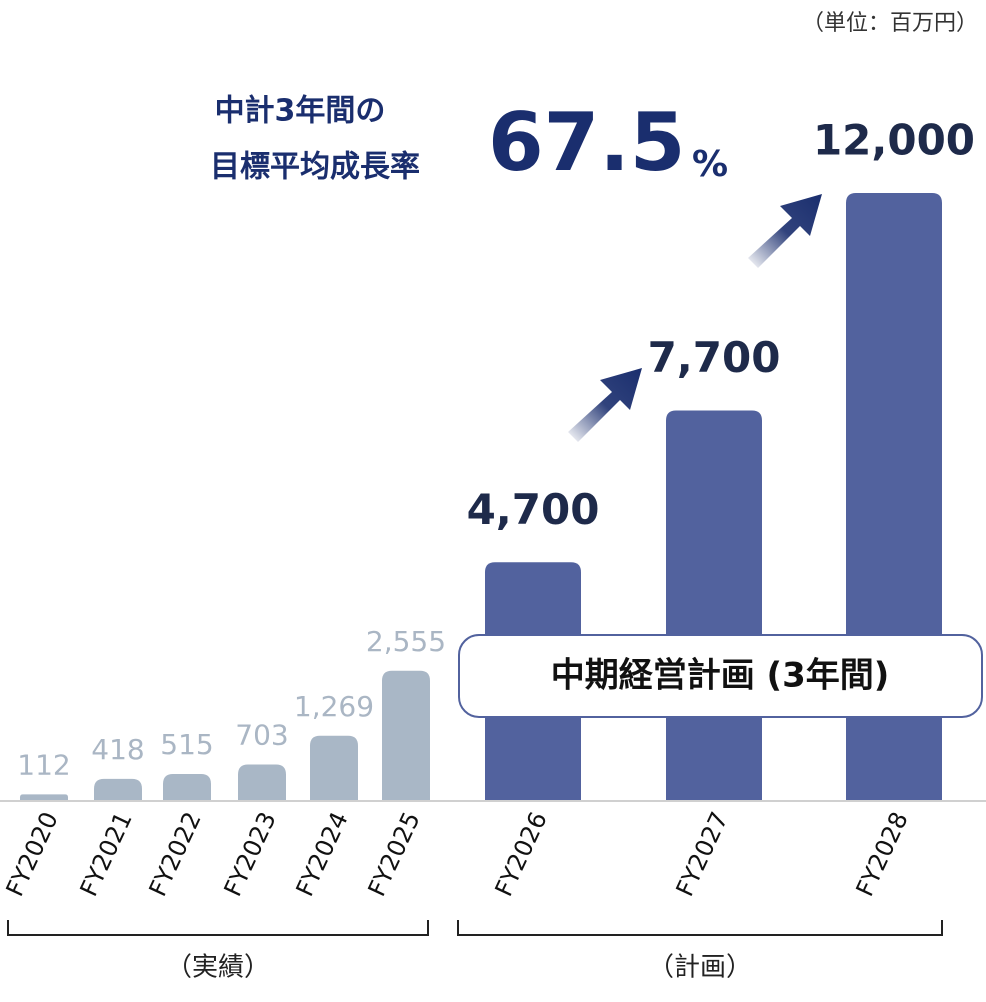 This screenshot has height=1002, width=986. What do you see at coordinates (315, 167) in the screenshot?
I see `headline: 目標平均成長率` at bounding box center [315, 167].